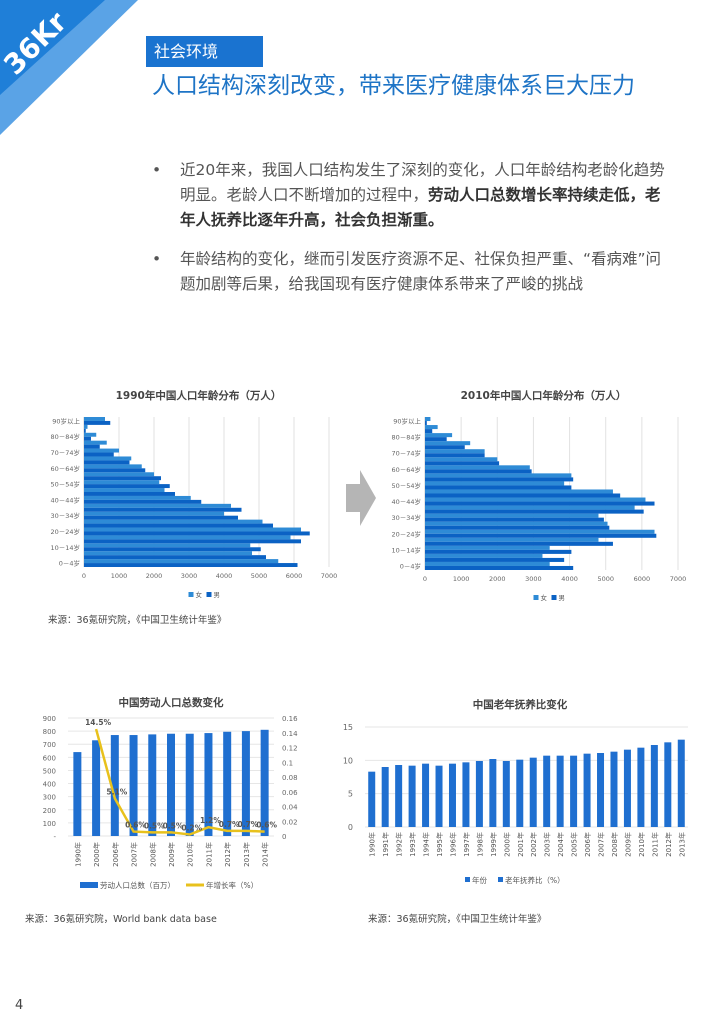 This screenshot has height=1019, width=720. Describe the element at coordinates (137, 885) in the screenshot. I see `legend-label-bar: 劳动人口总数（百万）` at that location.